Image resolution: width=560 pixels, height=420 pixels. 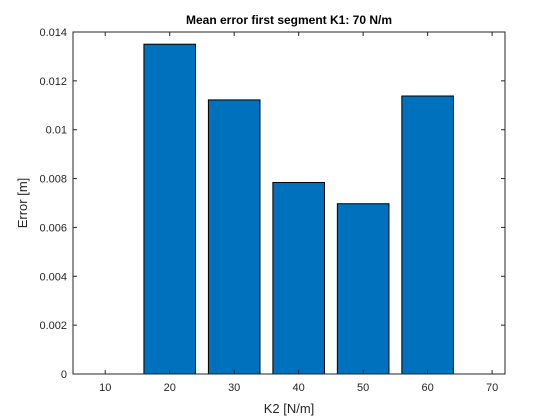 I want to click on x-tick-label-10: 10, so click(x=105, y=388).